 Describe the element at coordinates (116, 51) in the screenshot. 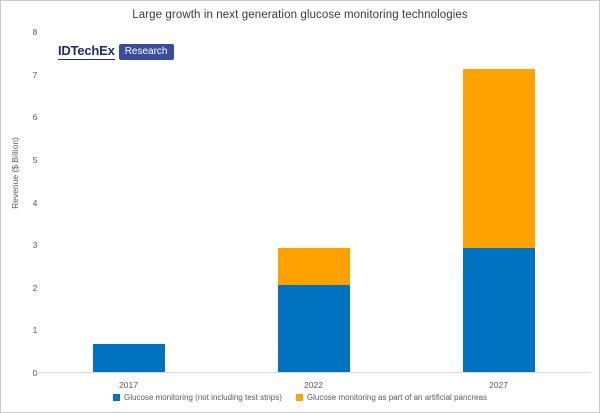

I see `idtechex-logo: IDTechEx Research` at that location.